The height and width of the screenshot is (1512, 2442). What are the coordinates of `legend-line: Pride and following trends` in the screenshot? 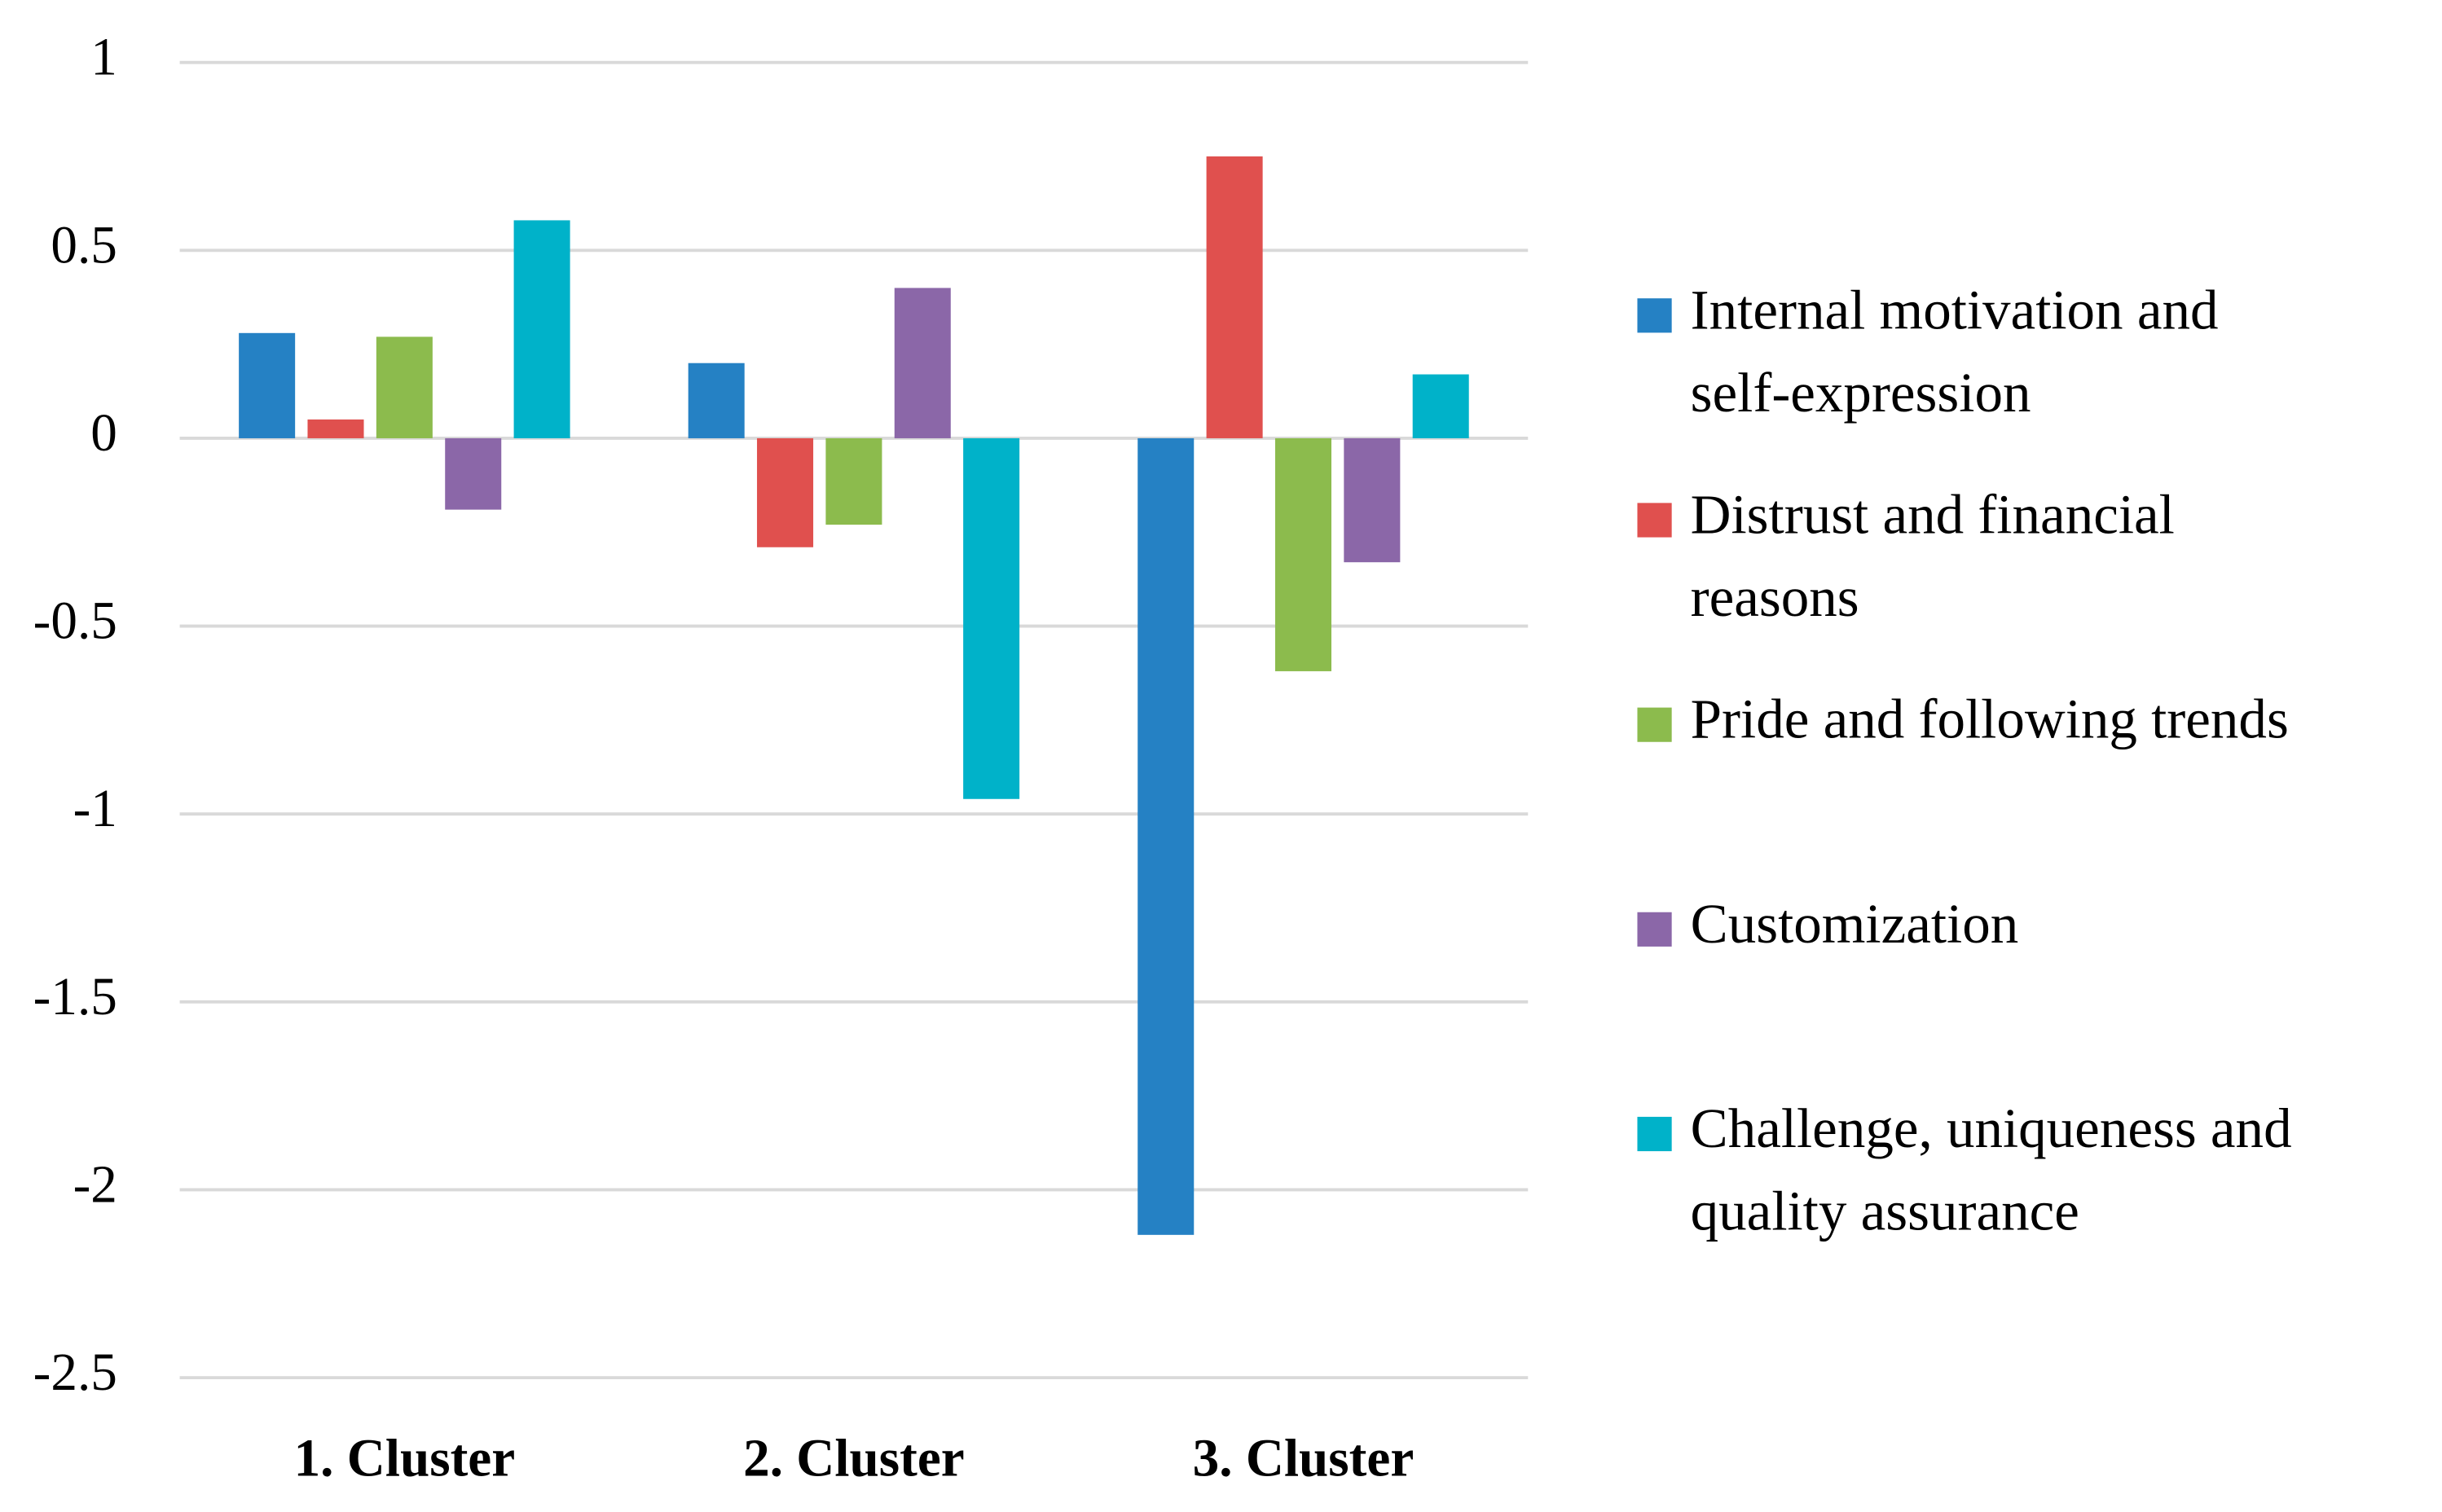 It's located at (1990, 718).